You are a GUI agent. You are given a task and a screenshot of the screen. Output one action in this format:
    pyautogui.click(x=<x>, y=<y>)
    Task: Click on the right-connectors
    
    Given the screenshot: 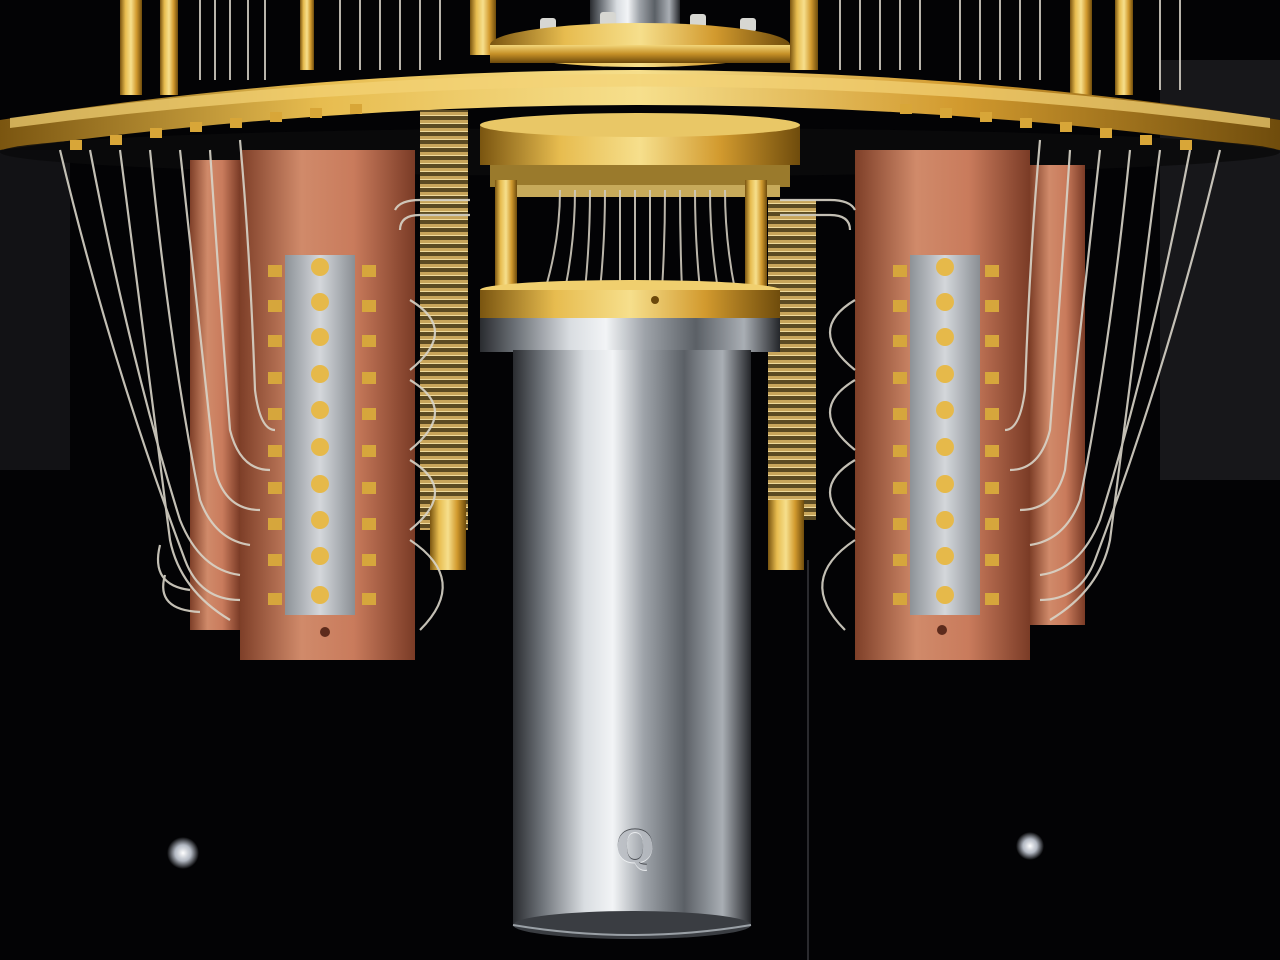 What is the action you would take?
    pyautogui.click(x=945, y=431)
    